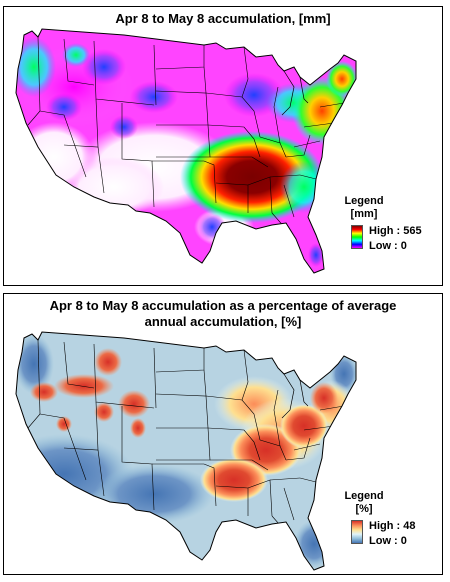 The height and width of the screenshot is (582, 450). Describe the element at coordinates (364, 214) in the screenshot. I see `legend-unit: [mm]` at that location.